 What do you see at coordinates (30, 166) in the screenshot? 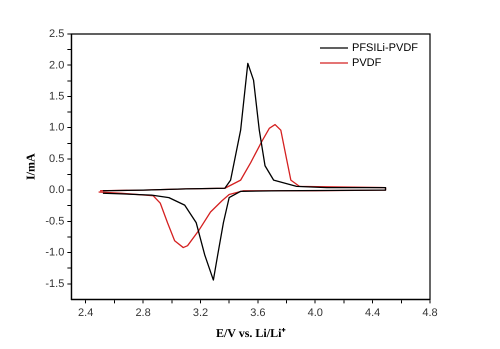
I see `y-axis-title: I/mA` at bounding box center [30, 166].